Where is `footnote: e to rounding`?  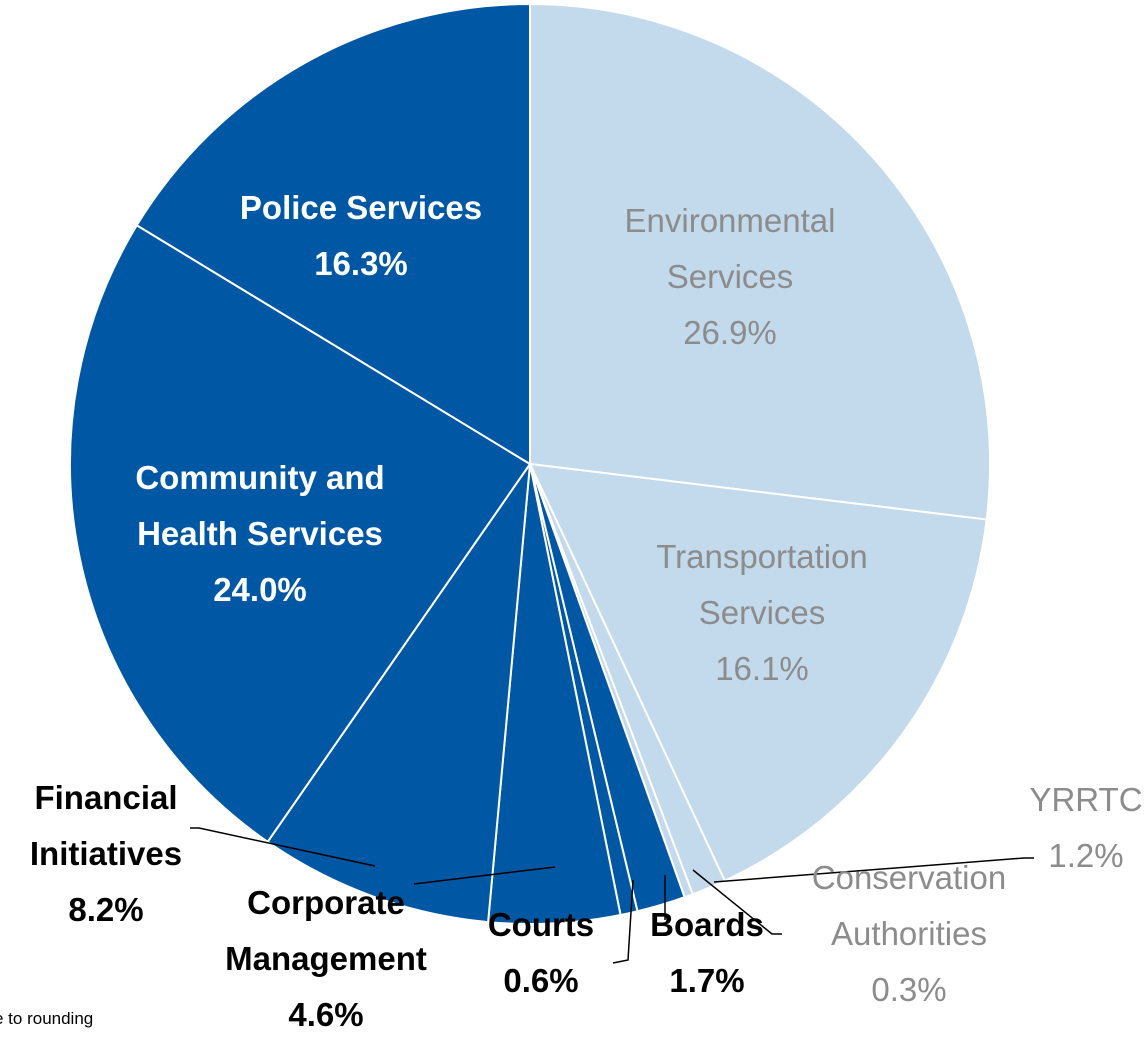
footnote: e to rounding is located at coordinates (47, 1018).